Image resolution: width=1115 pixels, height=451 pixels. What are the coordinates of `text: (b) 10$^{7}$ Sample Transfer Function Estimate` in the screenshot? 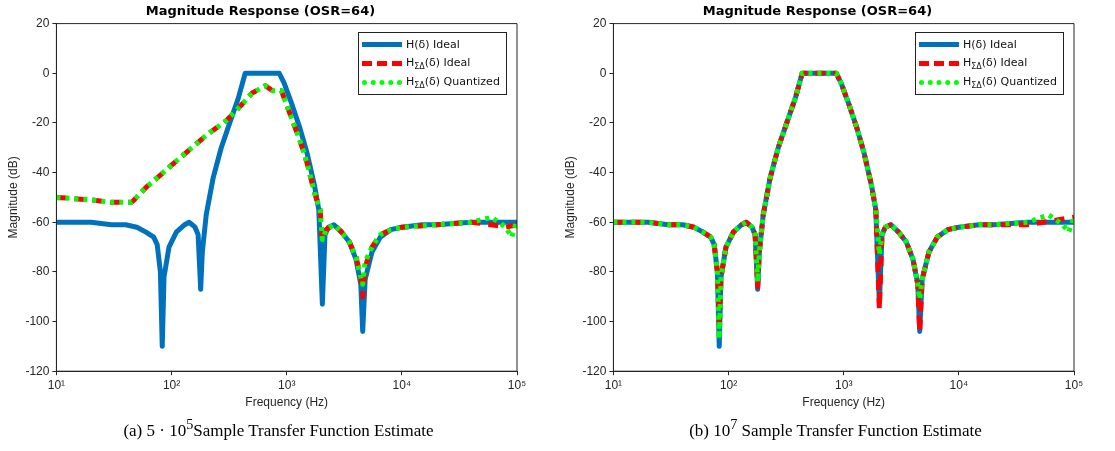 It's located at (835, 428).